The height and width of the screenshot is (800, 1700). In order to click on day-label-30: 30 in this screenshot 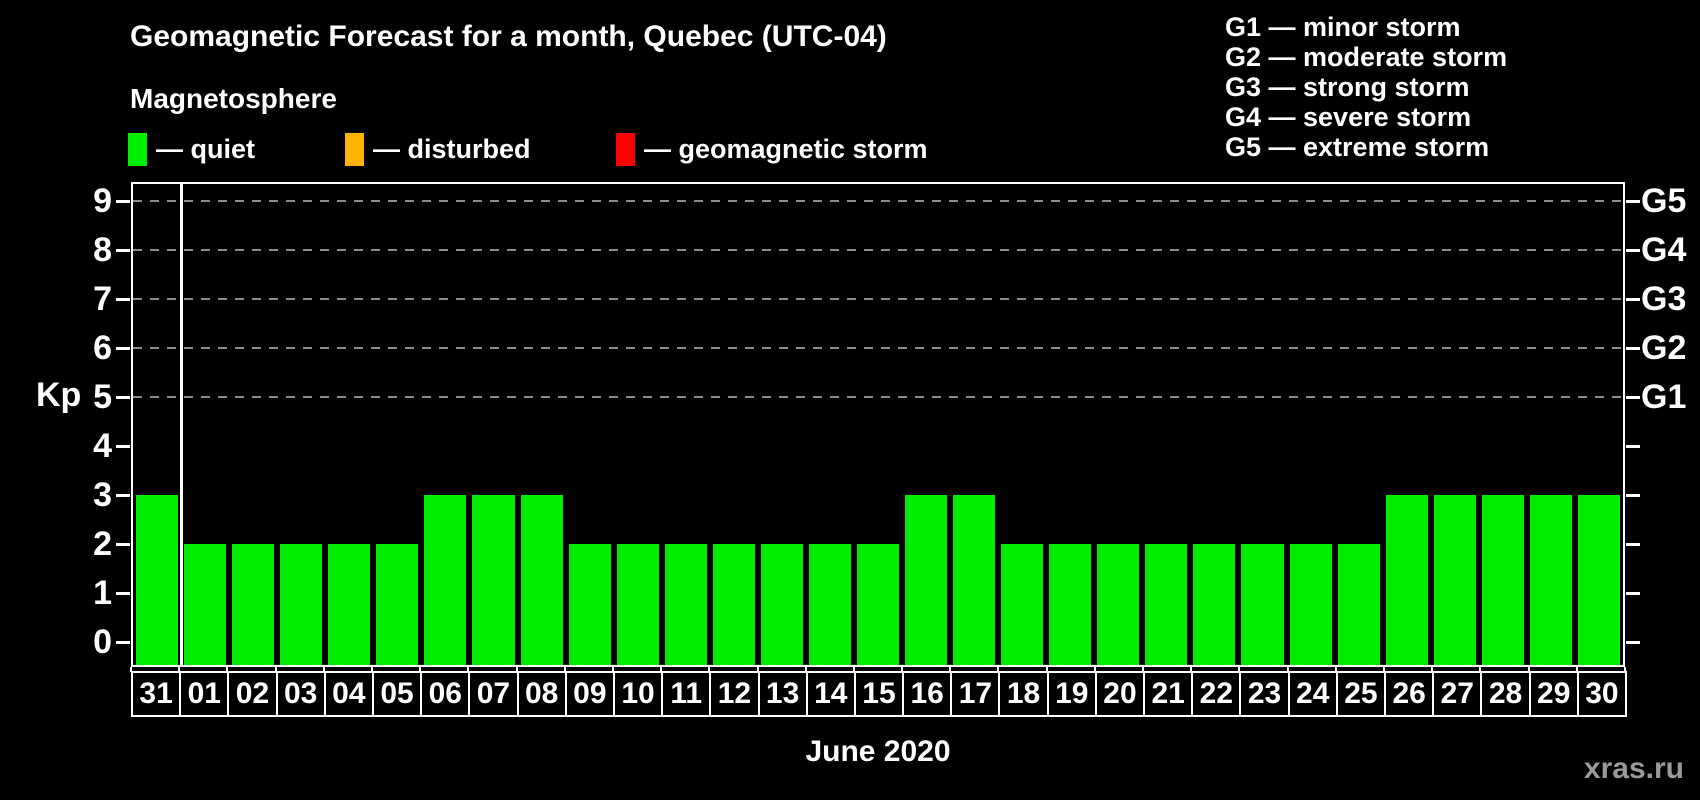, I will do `click(1601, 694)`.